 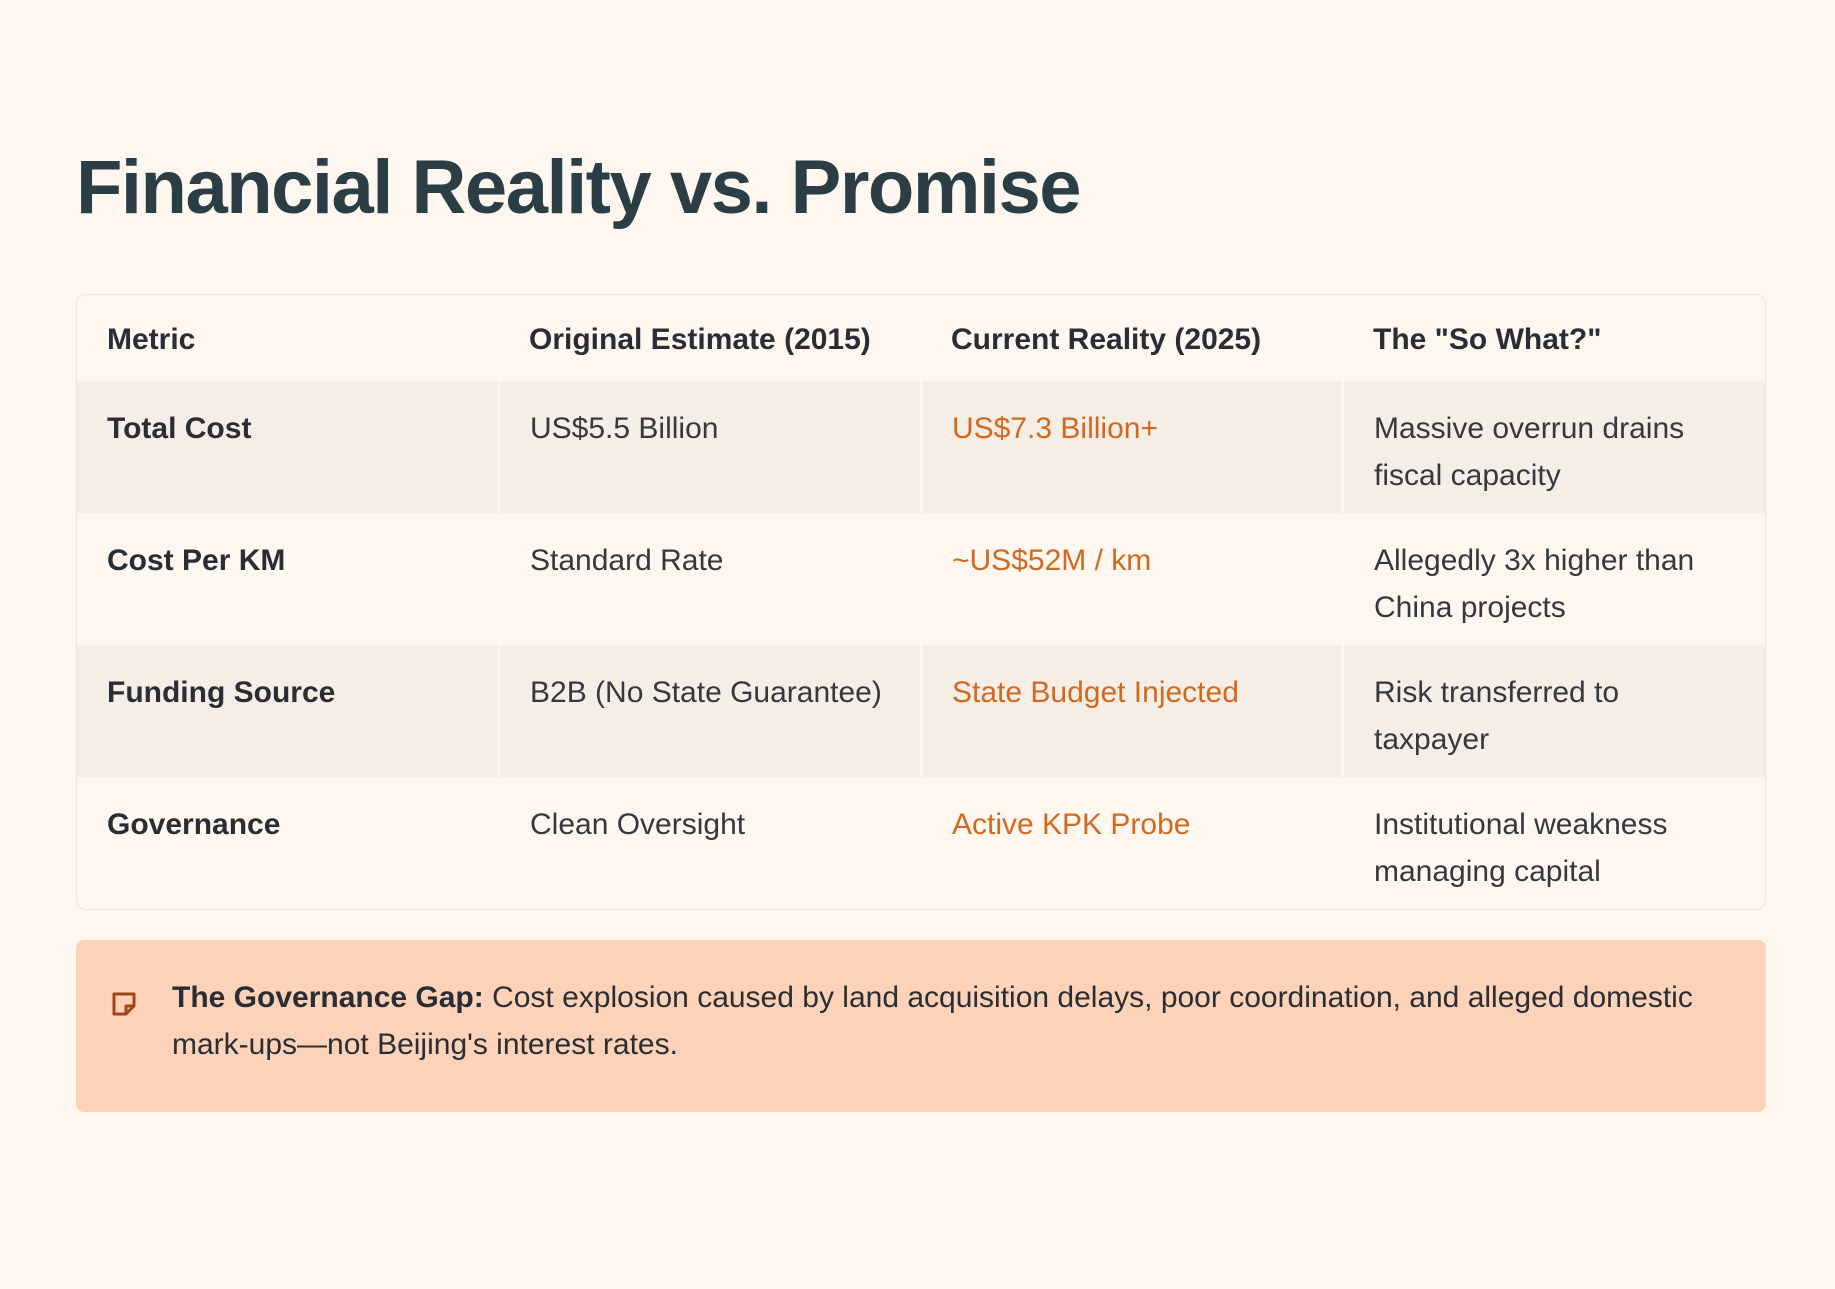 What do you see at coordinates (1131, 447) in the screenshot?
I see `reality-cell: US$7.3 Billion+` at bounding box center [1131, 447].